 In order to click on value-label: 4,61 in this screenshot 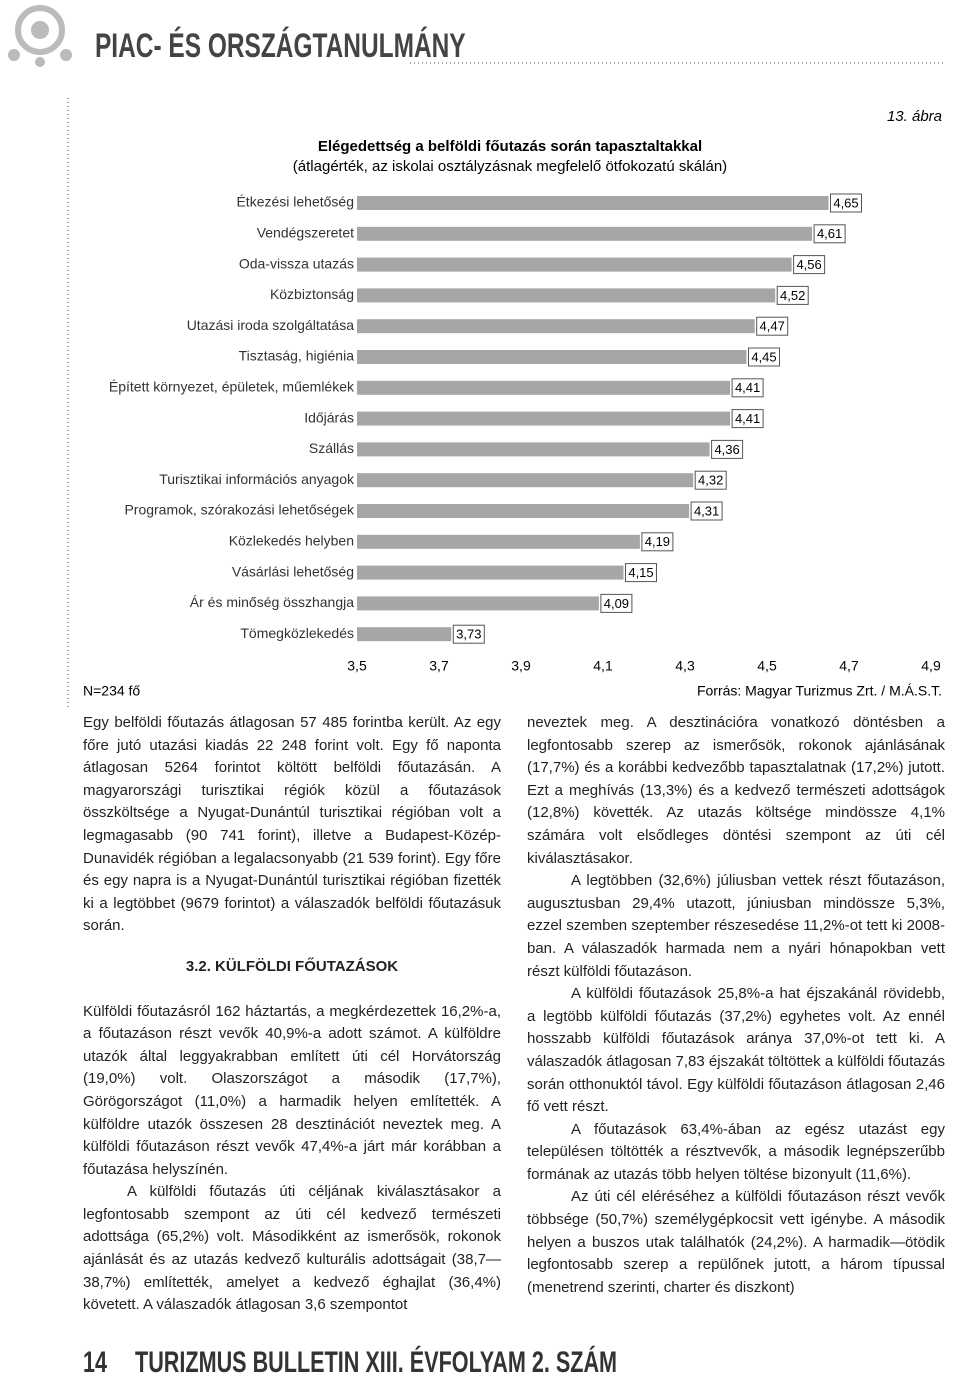, I will do `click(829, 233)`.